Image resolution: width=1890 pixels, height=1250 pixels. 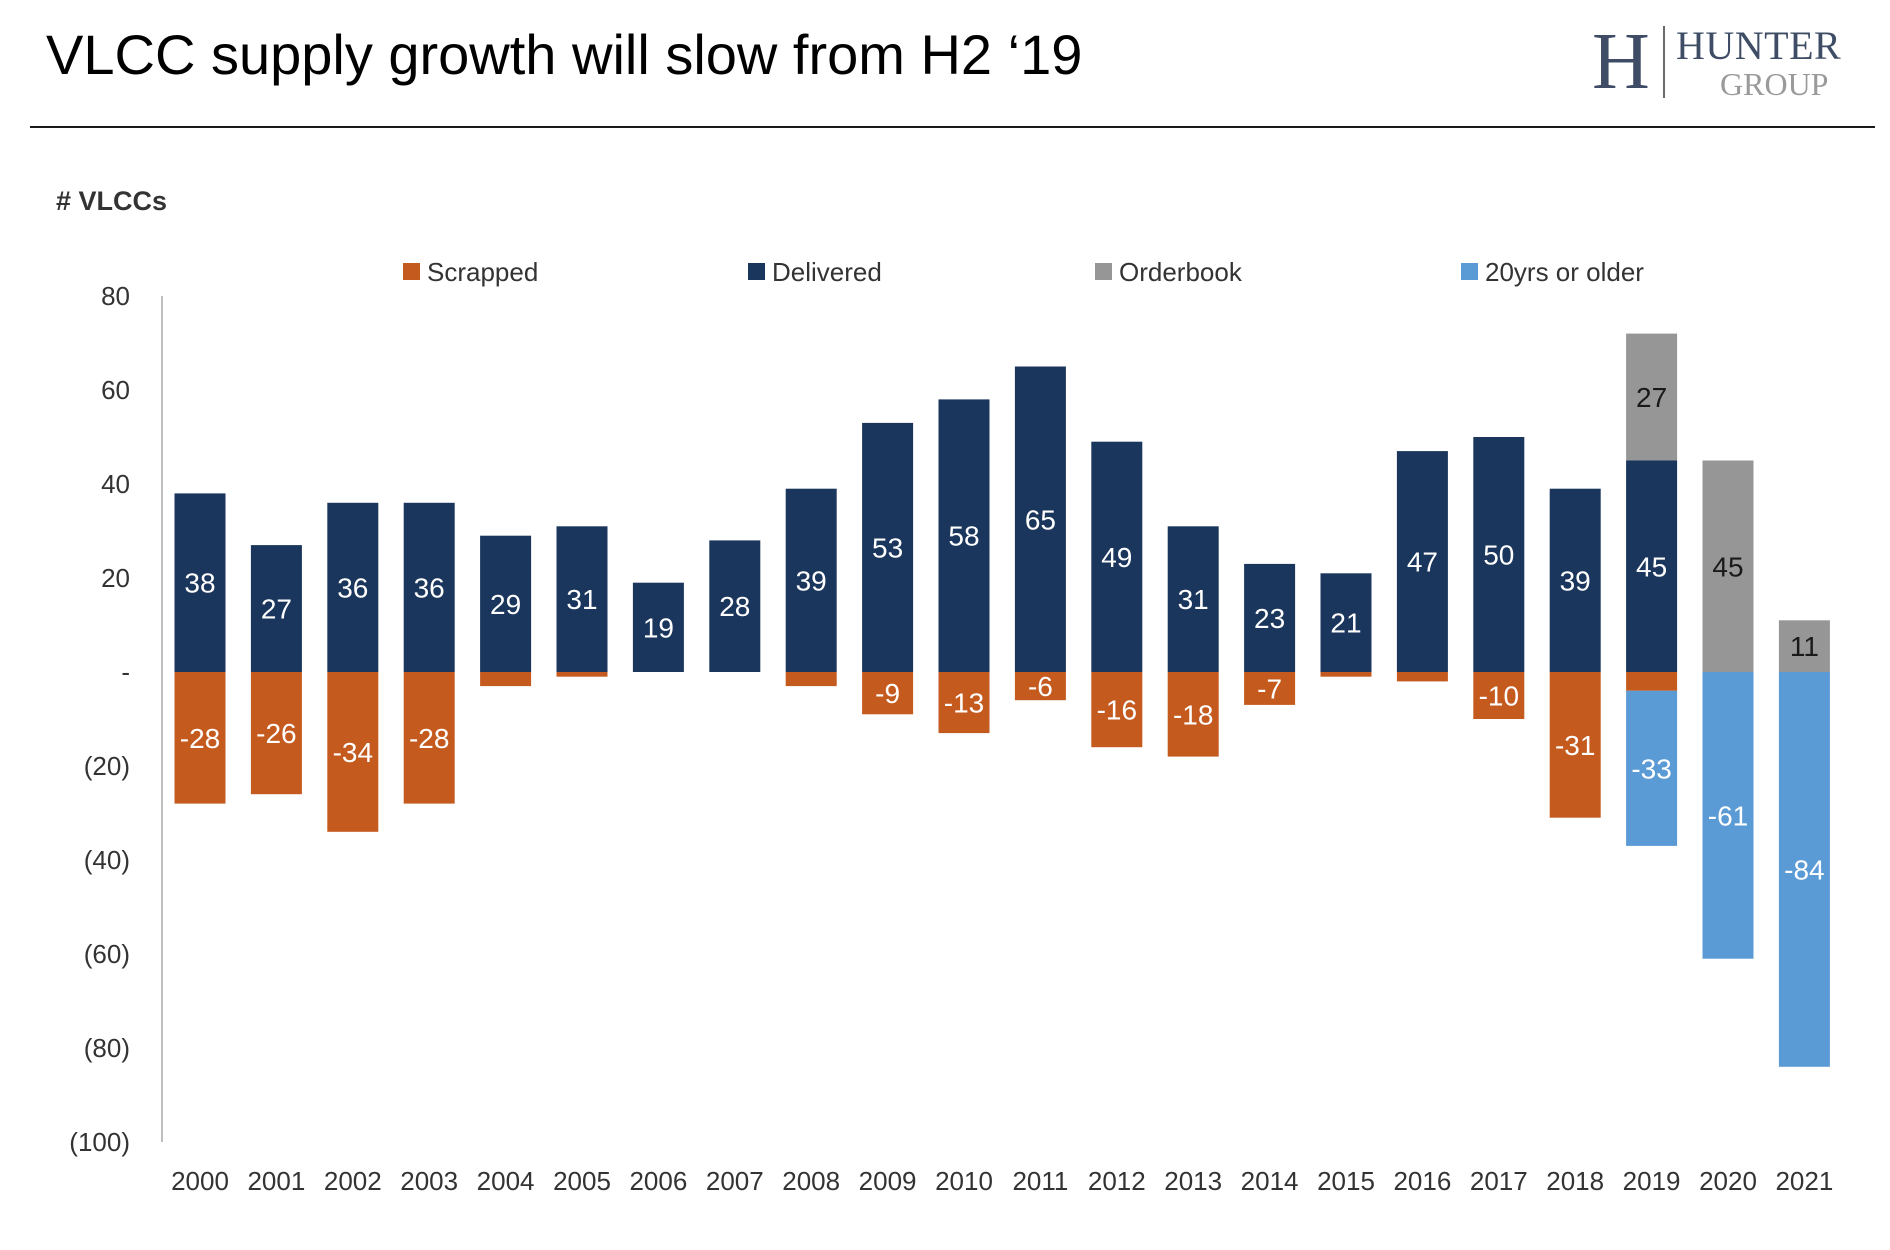 I want to click on data-label-scrapped: -31, so click(x=1575, y=745).